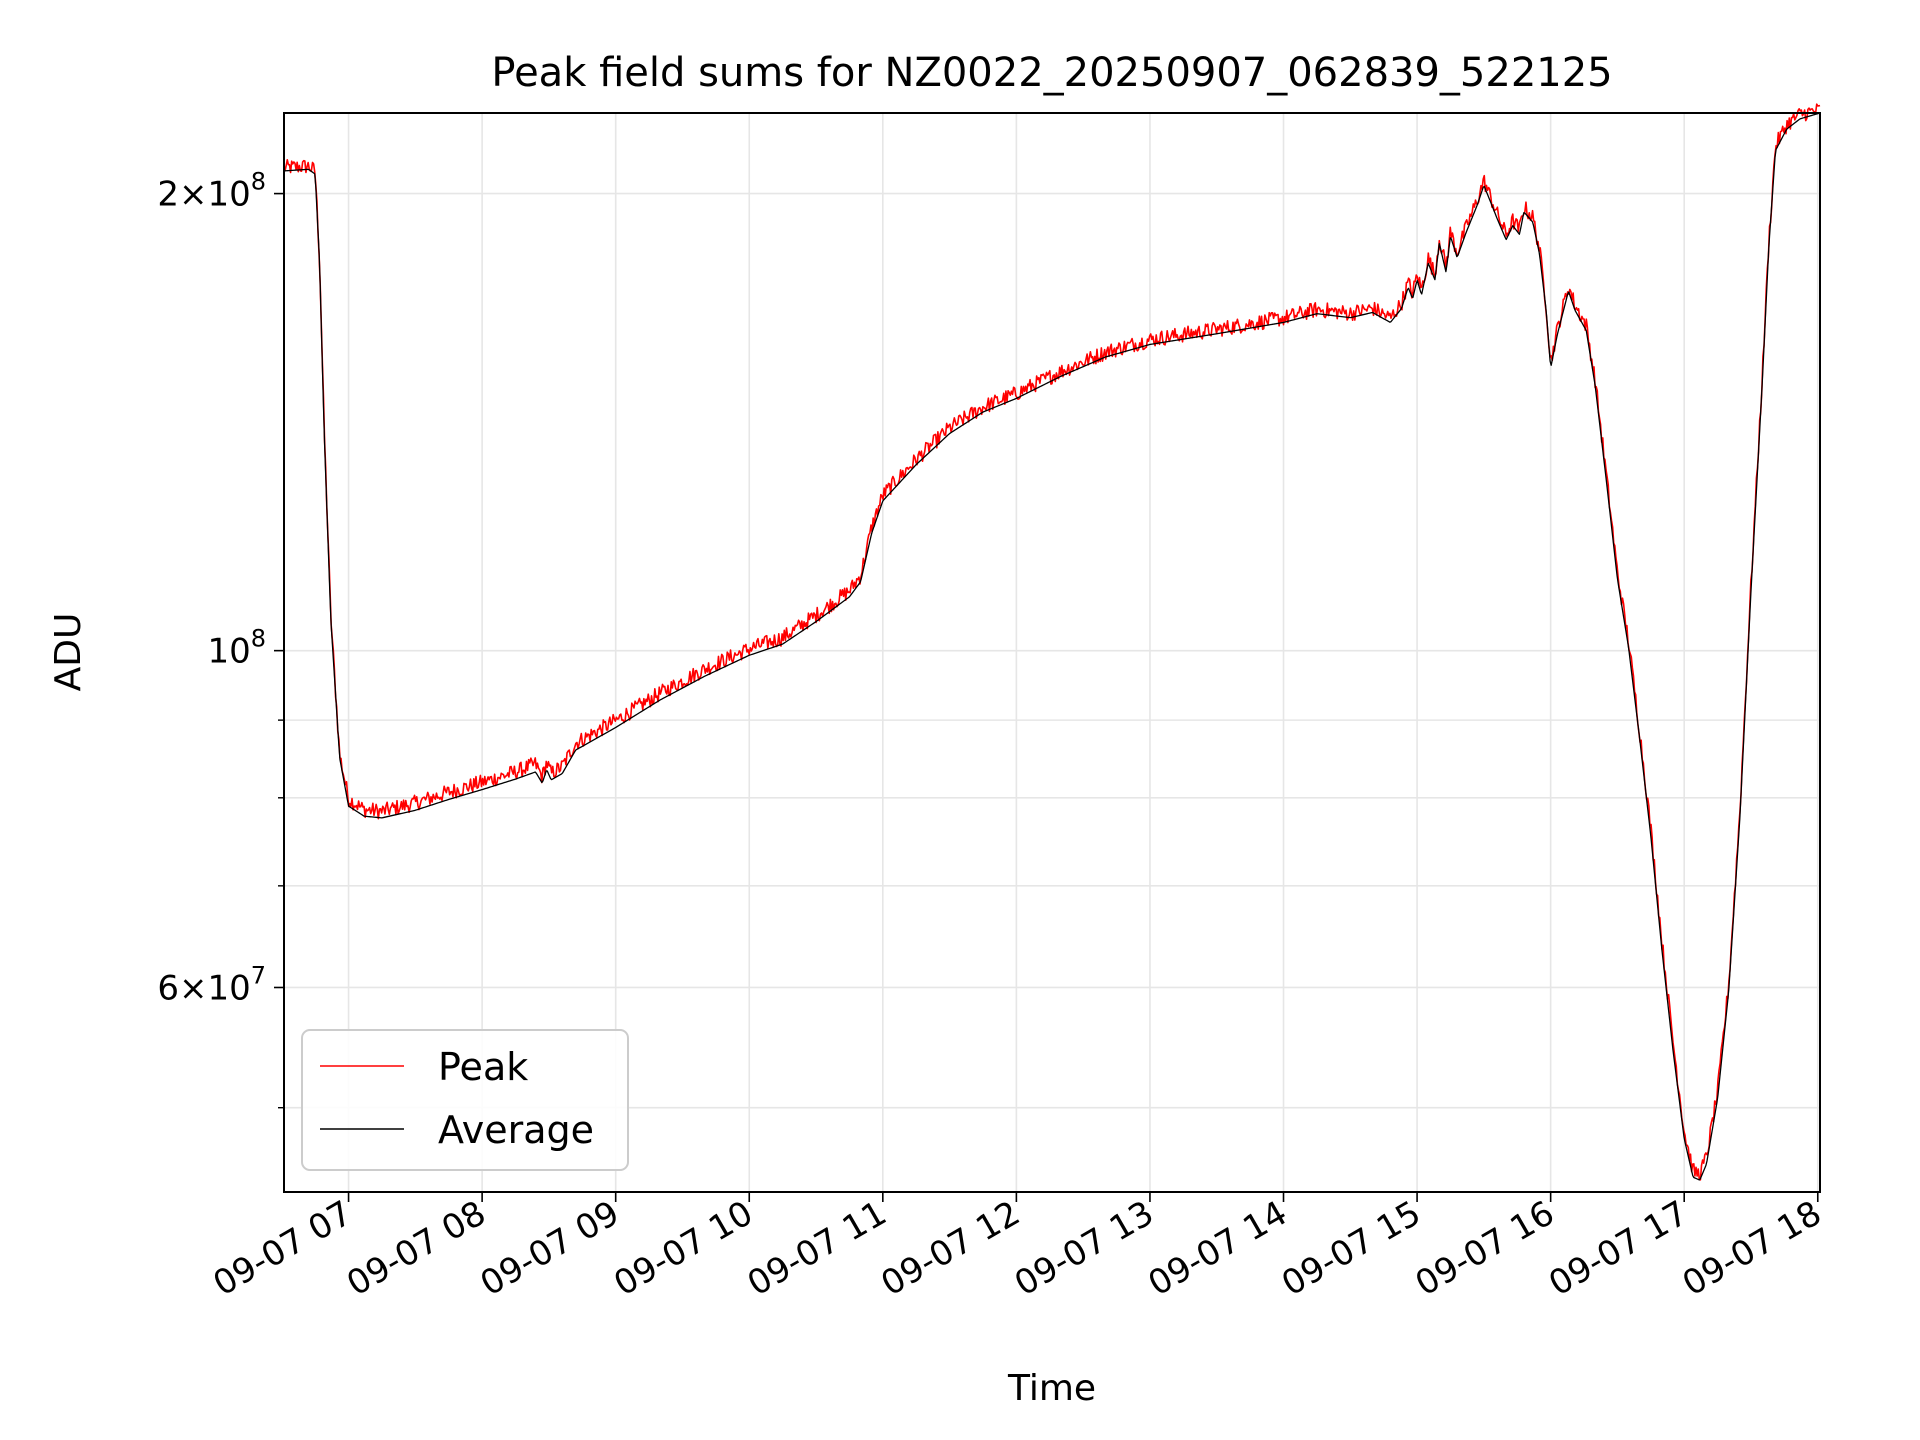 The height and width of the screenshot is (1440, 1920). Describe the element at coordinates (236, 648) in the screenshot. I see `y-tick-label: 108` at that location.